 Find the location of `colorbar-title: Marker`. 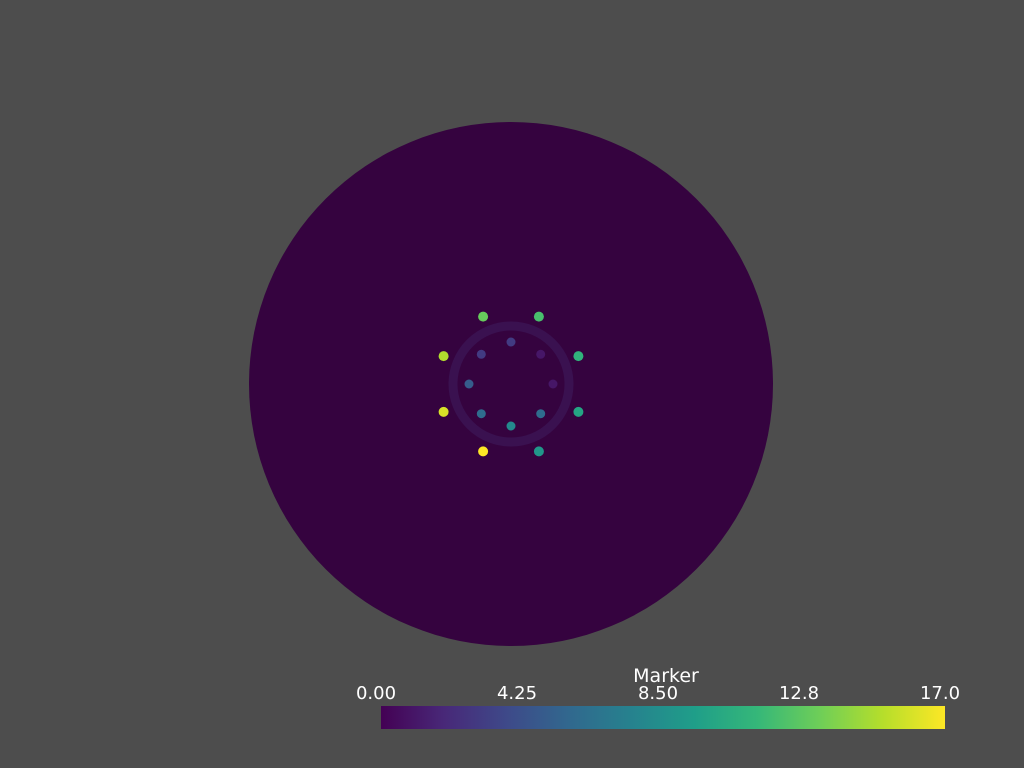

colorbar-title: Marker is located at coordinates (666, 676).